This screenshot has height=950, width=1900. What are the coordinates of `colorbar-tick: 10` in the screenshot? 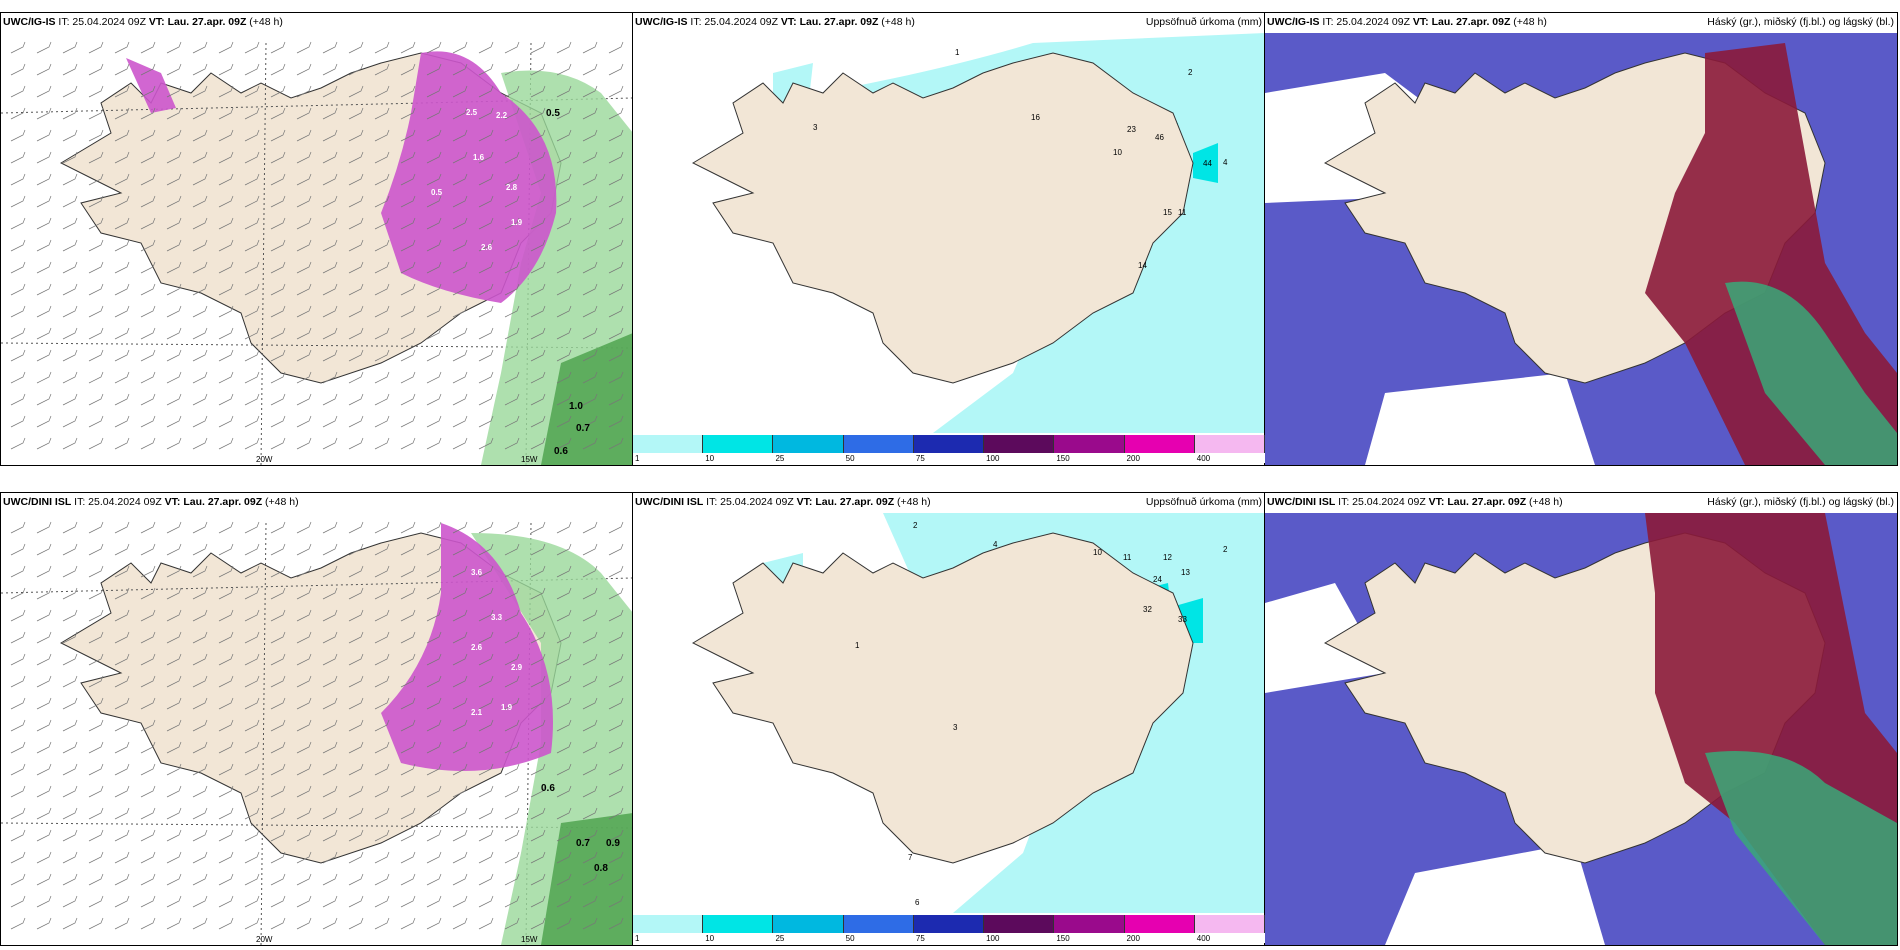 It's located at (710, 938).